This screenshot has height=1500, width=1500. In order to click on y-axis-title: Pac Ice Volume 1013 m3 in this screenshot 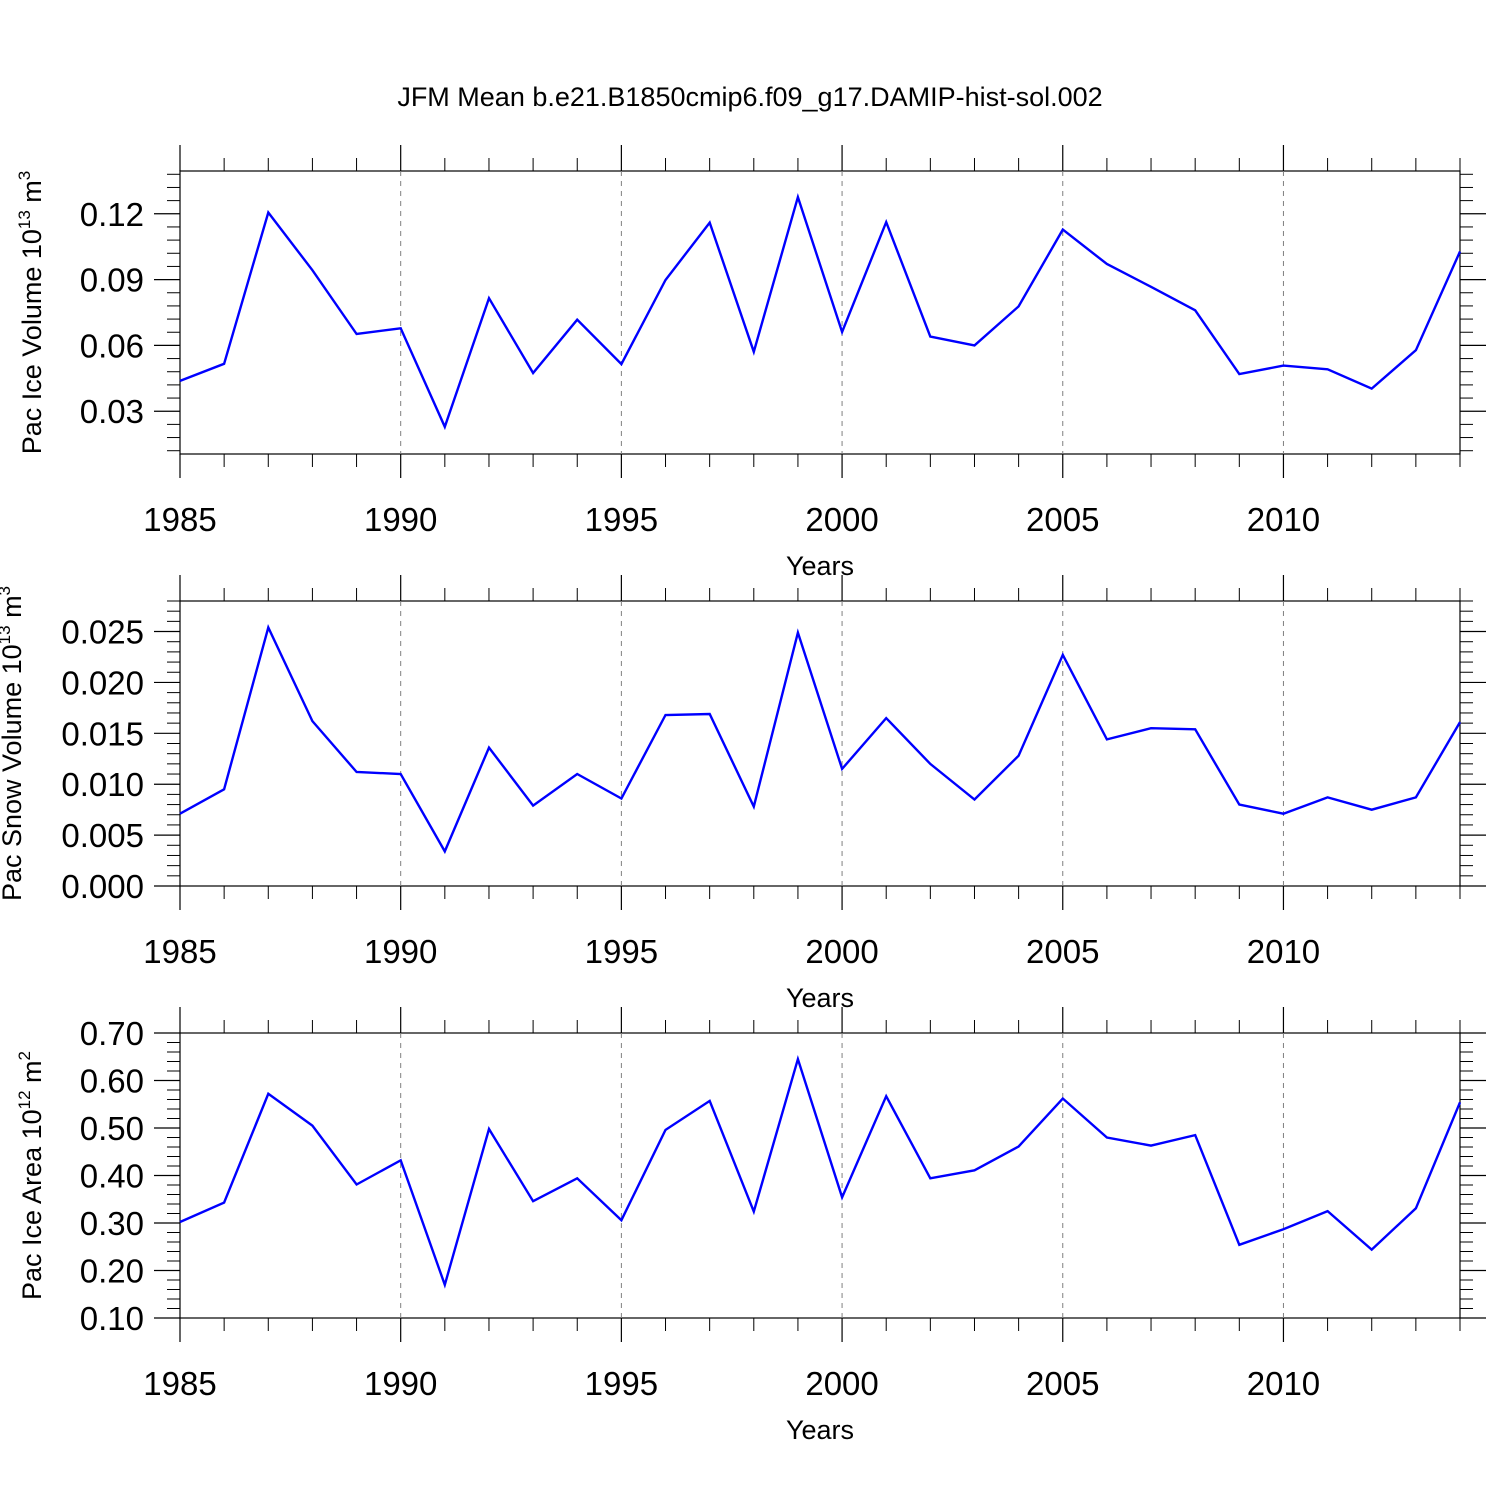, I will do `click(31, 313)`.